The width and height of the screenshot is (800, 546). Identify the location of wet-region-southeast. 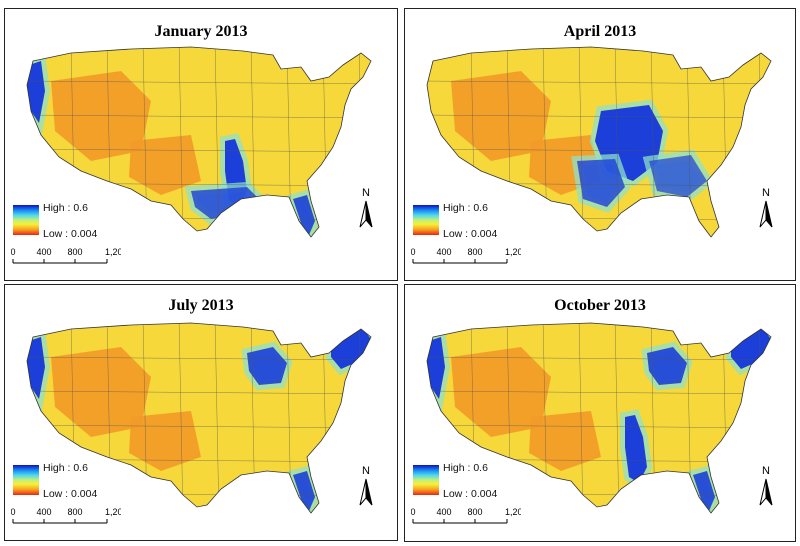
(678, 176).